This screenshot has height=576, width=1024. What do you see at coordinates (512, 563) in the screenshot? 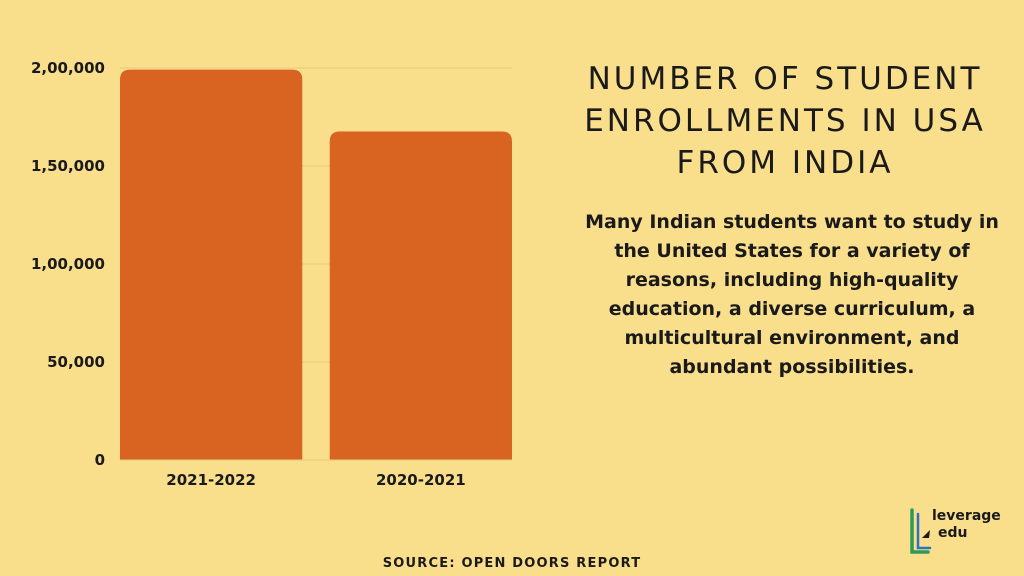
I see `source-caption: SOURCE: OPEN DOORS REPORT` at bounding box center [512, 563].